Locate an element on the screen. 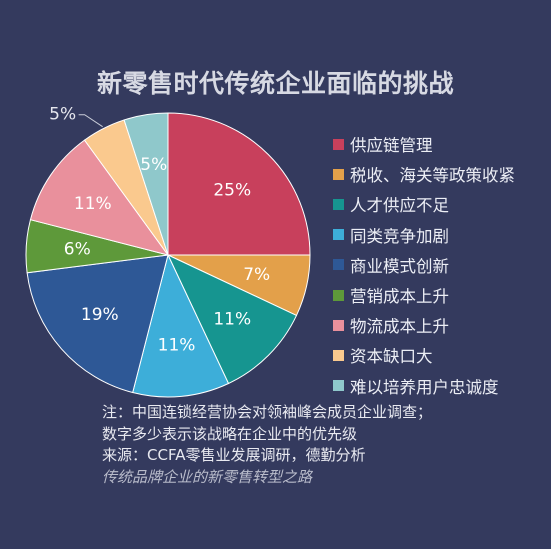  legend-item-3: 同类竞争加剧 is located at coordinates (424, 235).